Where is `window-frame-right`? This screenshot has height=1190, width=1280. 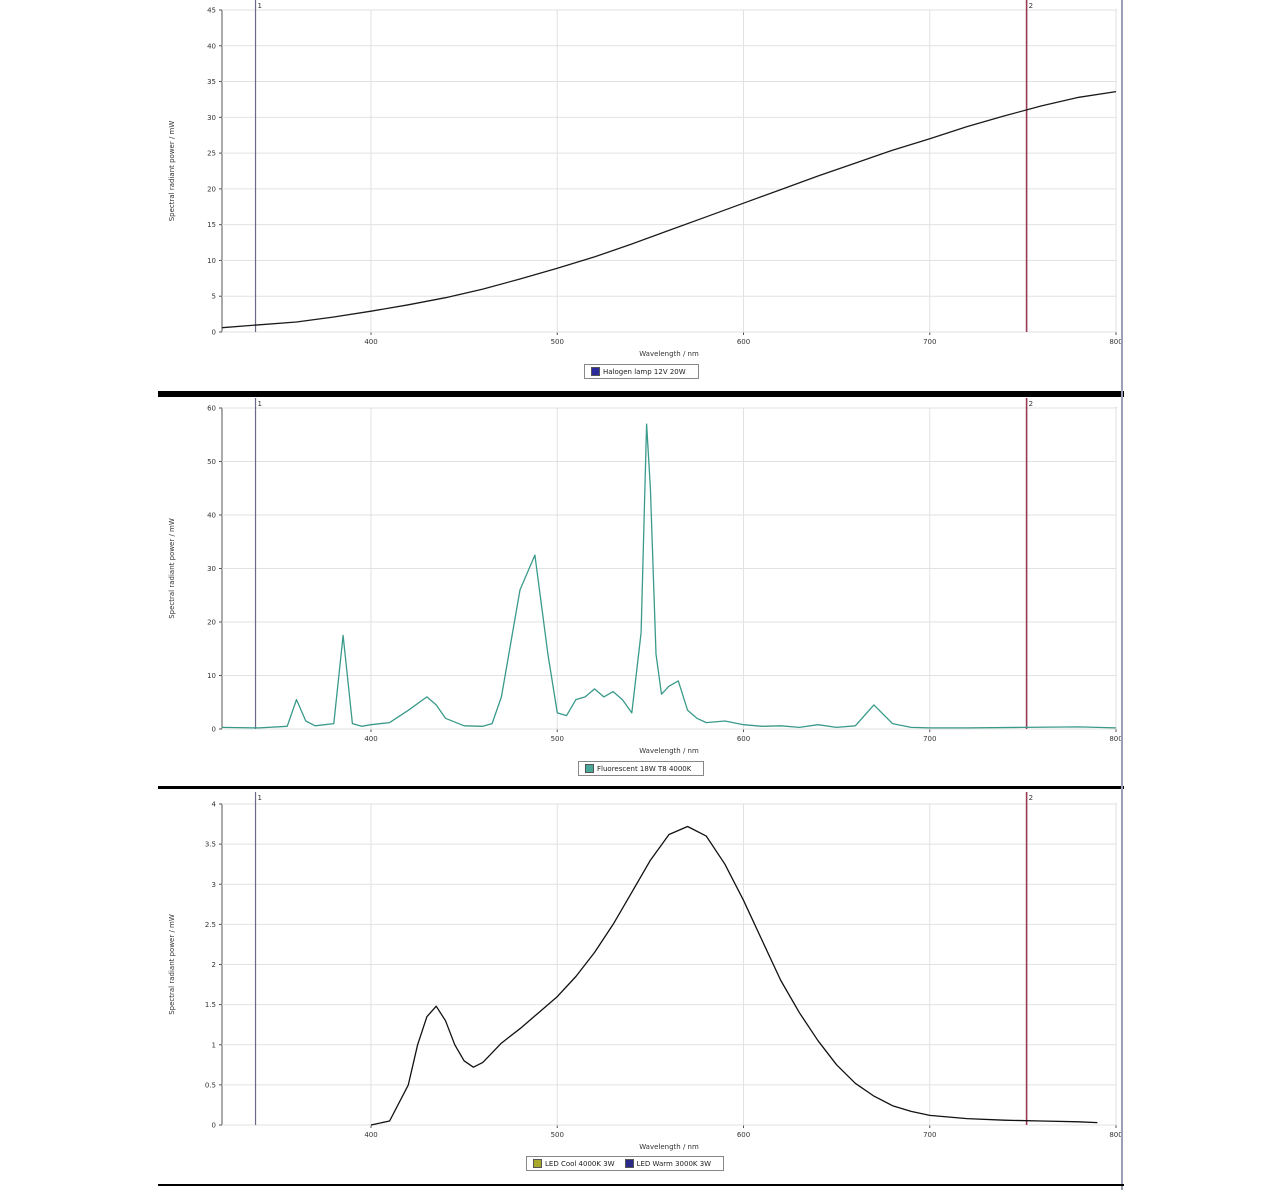 window-frame-right is located at coordinates (1122, 595).